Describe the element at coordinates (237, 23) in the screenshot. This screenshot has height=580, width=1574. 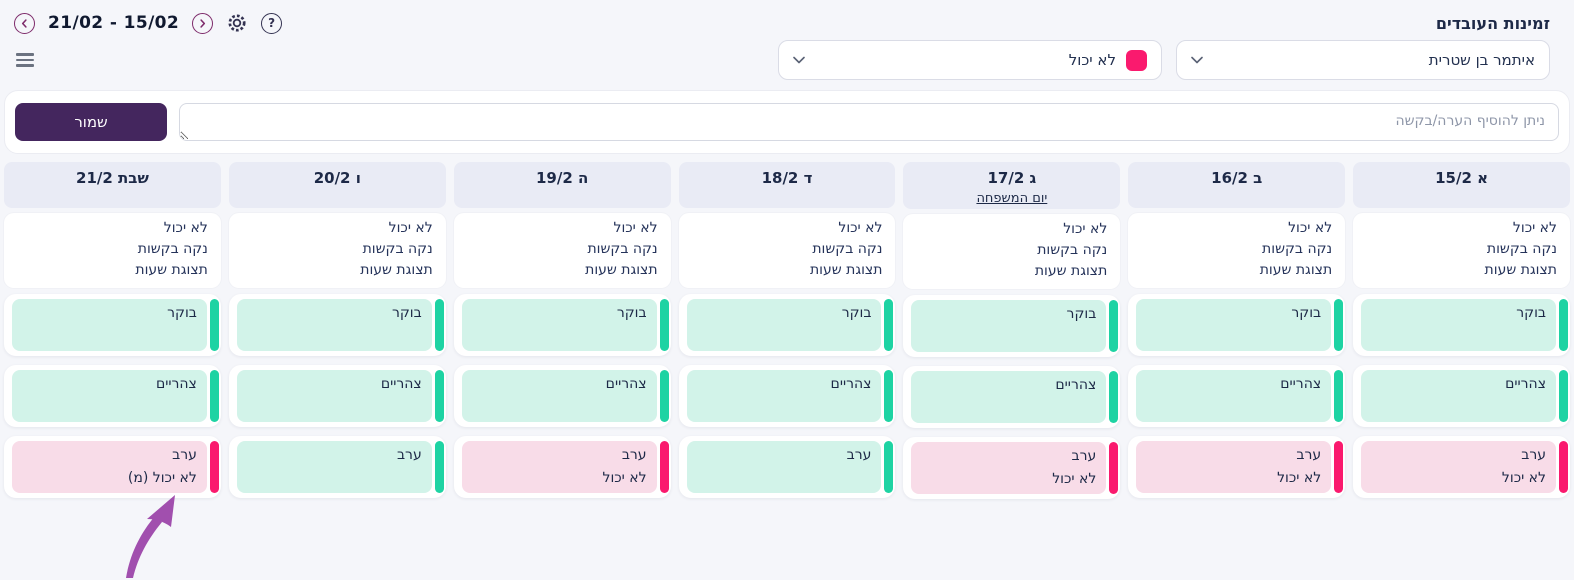
I see `settings-button` at that location.